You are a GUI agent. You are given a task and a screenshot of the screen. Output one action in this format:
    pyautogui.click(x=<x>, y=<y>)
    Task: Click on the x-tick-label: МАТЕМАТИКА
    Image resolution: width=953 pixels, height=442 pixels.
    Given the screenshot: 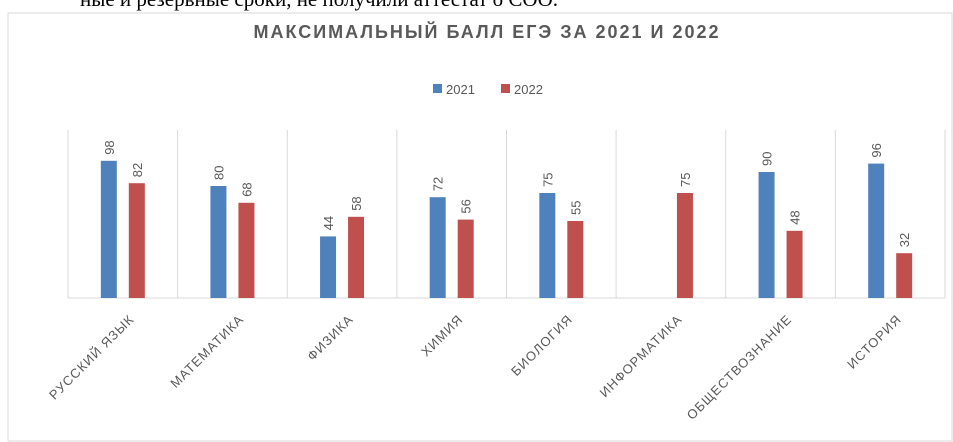 What is the action you would take?
    pyautogui.click(x=206, y=351)
    